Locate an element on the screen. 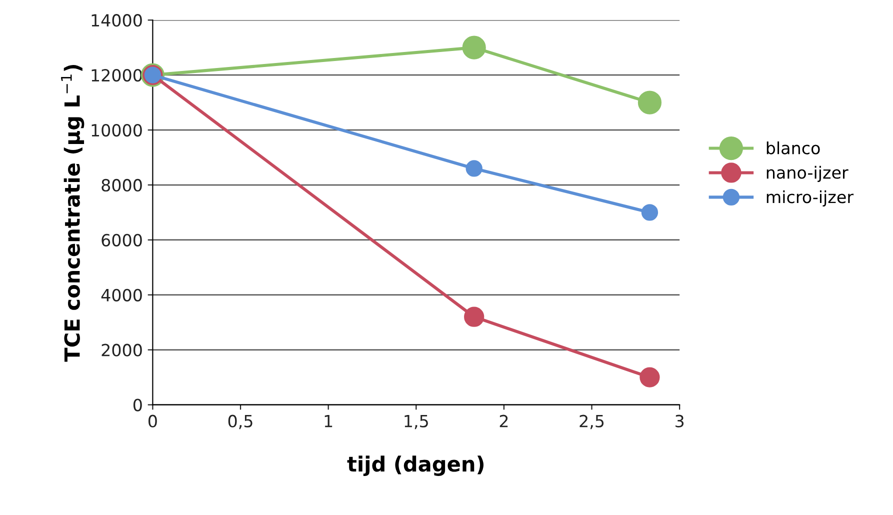  x-tick-label: 2,5 is located at coordinates (592, 422).